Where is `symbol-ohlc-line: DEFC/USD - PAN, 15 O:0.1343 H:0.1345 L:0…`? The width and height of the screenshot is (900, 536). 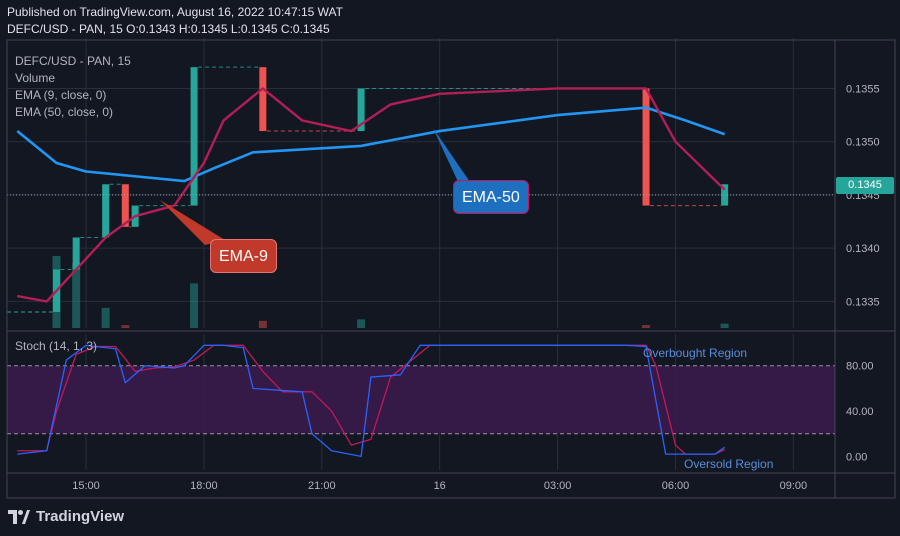 symbol-ohlc-line: DEFC/USD - PAN, 15 O:0.1343 H:0.1345 L:0… is located at coordinates (168, 29).